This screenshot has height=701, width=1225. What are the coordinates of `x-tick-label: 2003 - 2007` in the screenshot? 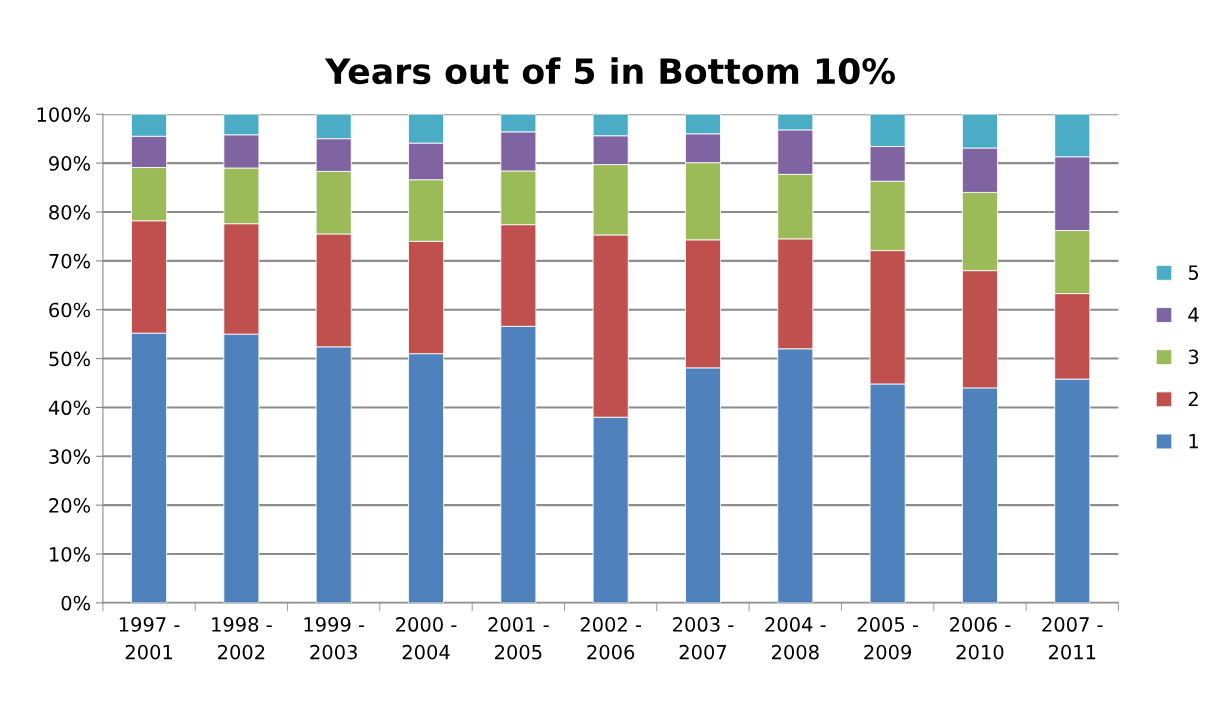 It's located at (703, 638).